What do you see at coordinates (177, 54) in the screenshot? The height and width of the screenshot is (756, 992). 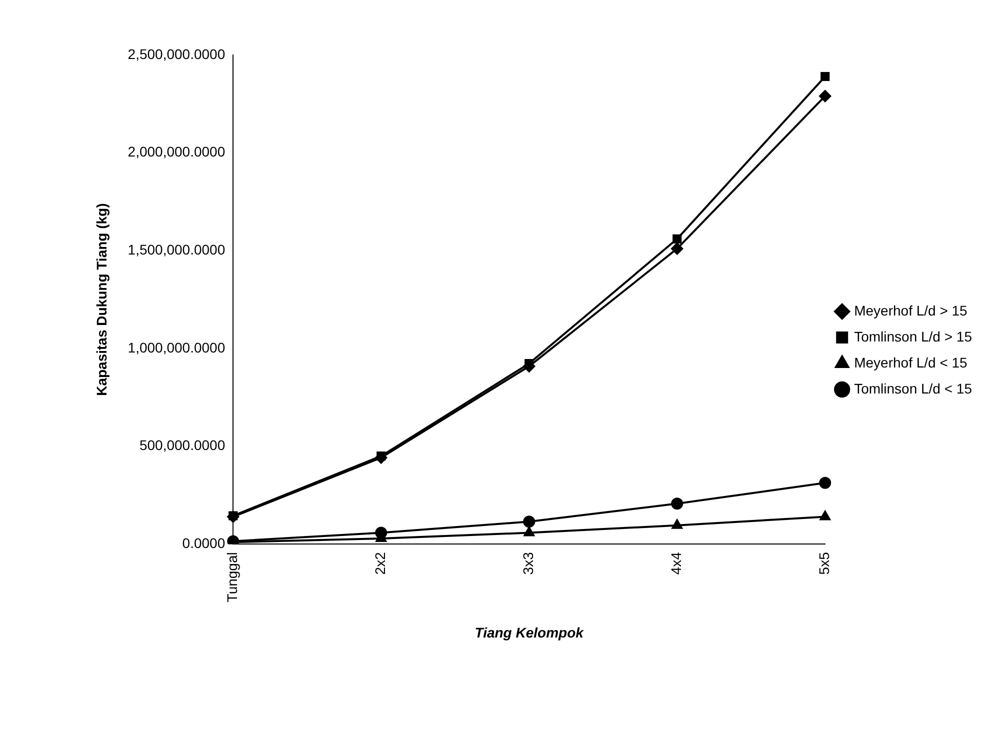 I see `y-tick-label: 2,500,000.0000` at bounding box center [177, 54].